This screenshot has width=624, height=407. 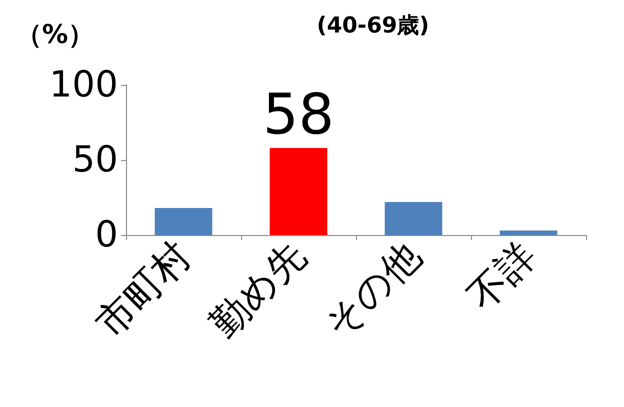 What do you see at coordinates (298, 115) in the screenshot?
I see `data-label: 58` at bounding box center [298, 115].